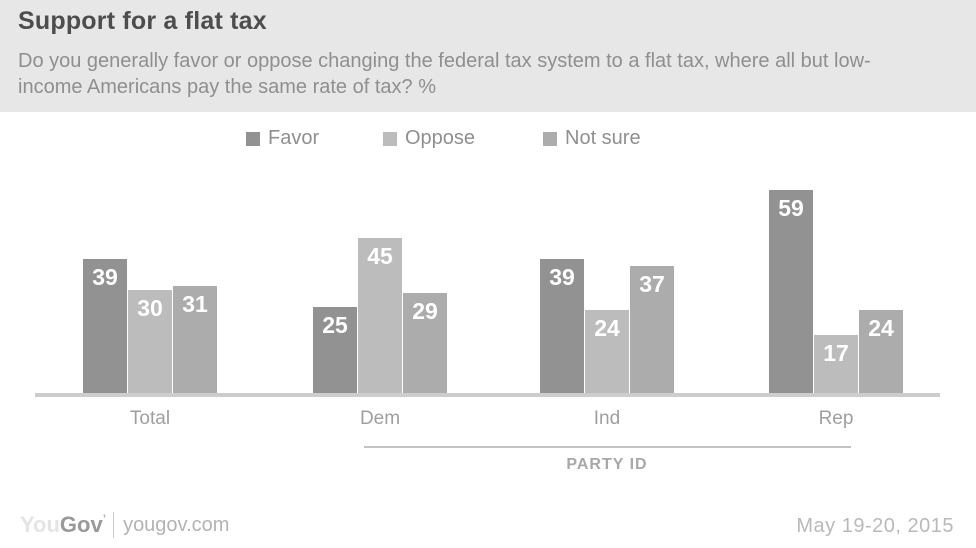 The width and height of the screenshot is (976, 548). I want to click on party-id-axis-label: PARTY ID, so click(607, 464).